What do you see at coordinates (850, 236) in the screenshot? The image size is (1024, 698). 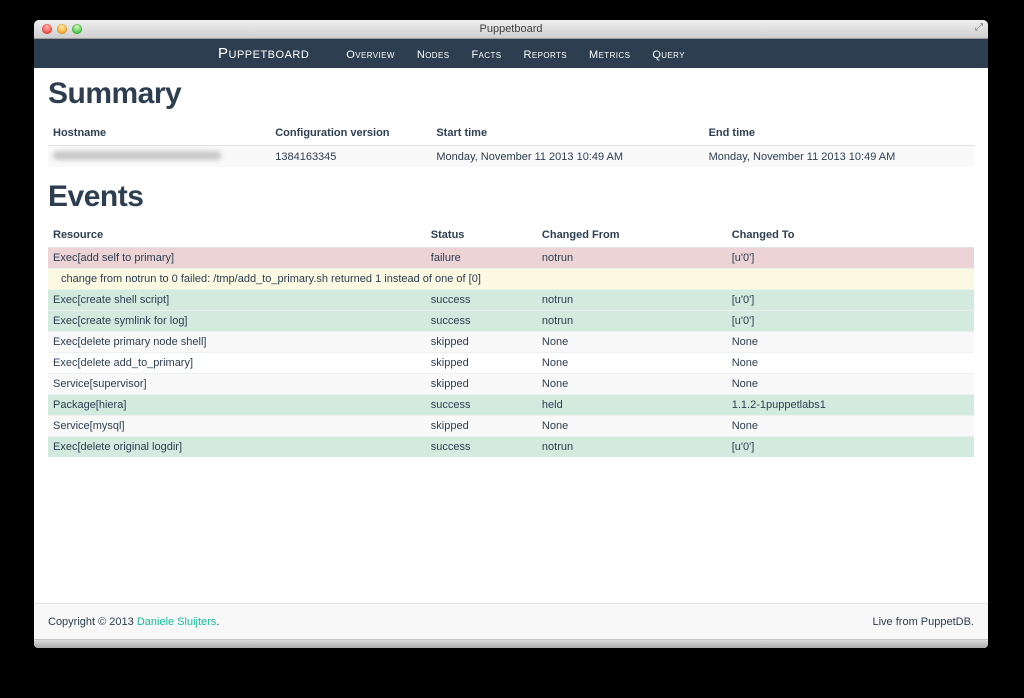 I see `column-header-changed-to: Changed To` at bounding box center [850, 236].